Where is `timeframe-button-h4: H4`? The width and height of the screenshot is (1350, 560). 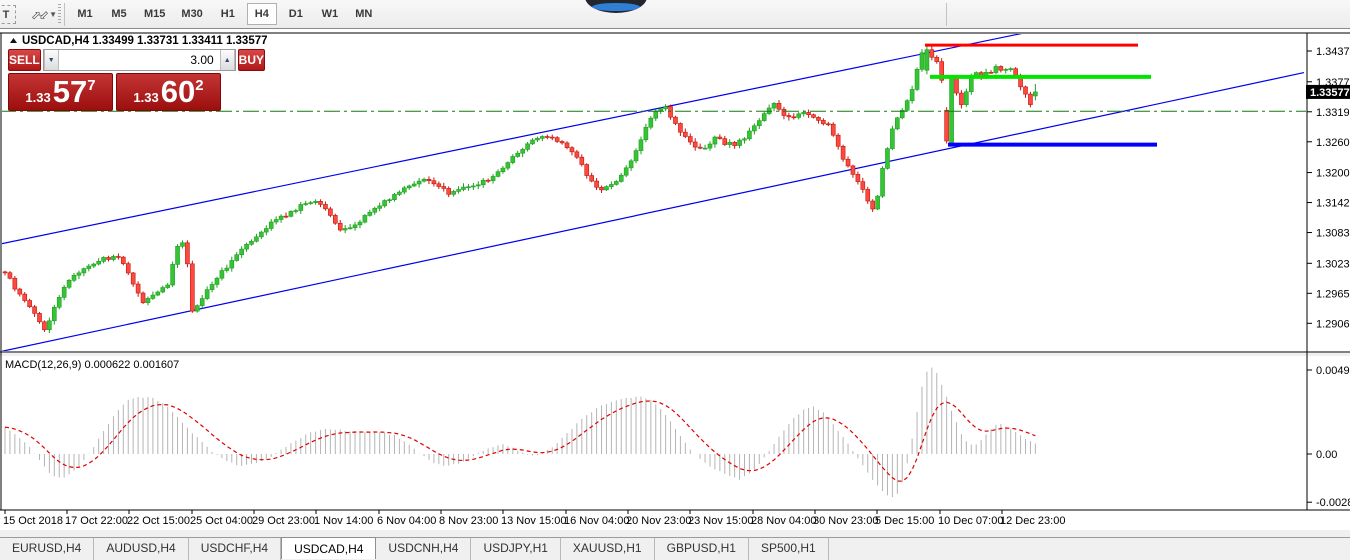 timeframe-button-h4: H4 is located at coordinates (261, 14).